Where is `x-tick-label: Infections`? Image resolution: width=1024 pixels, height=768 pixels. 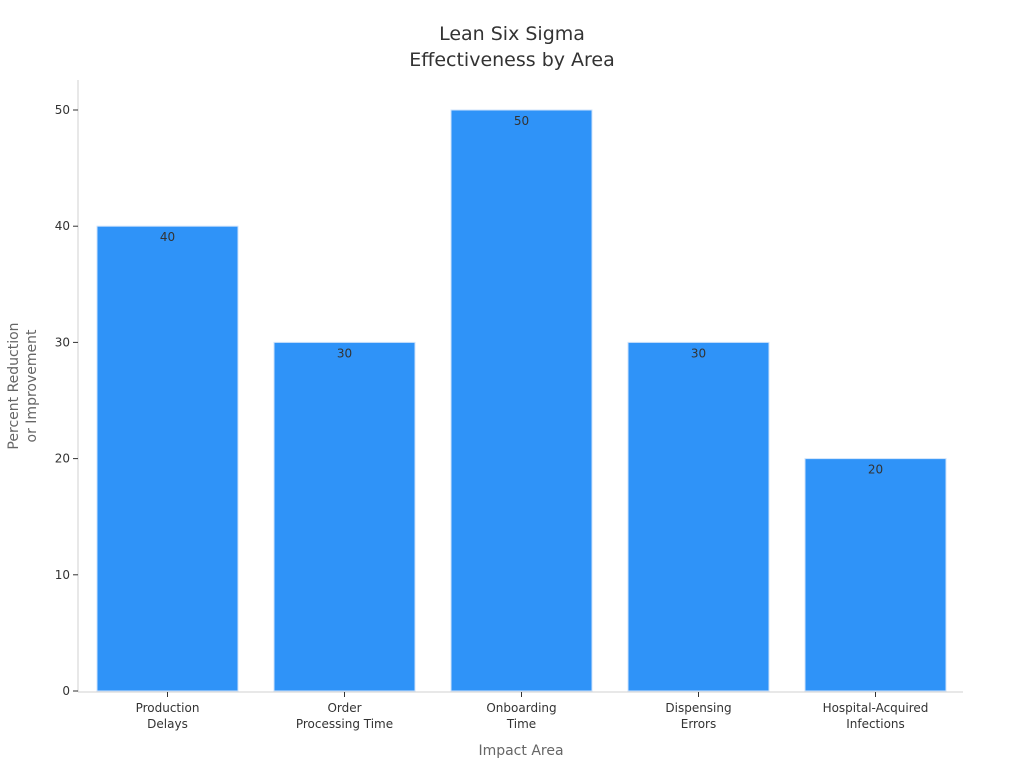
x-tick-label: Infections is located at coordinates (875, 724).